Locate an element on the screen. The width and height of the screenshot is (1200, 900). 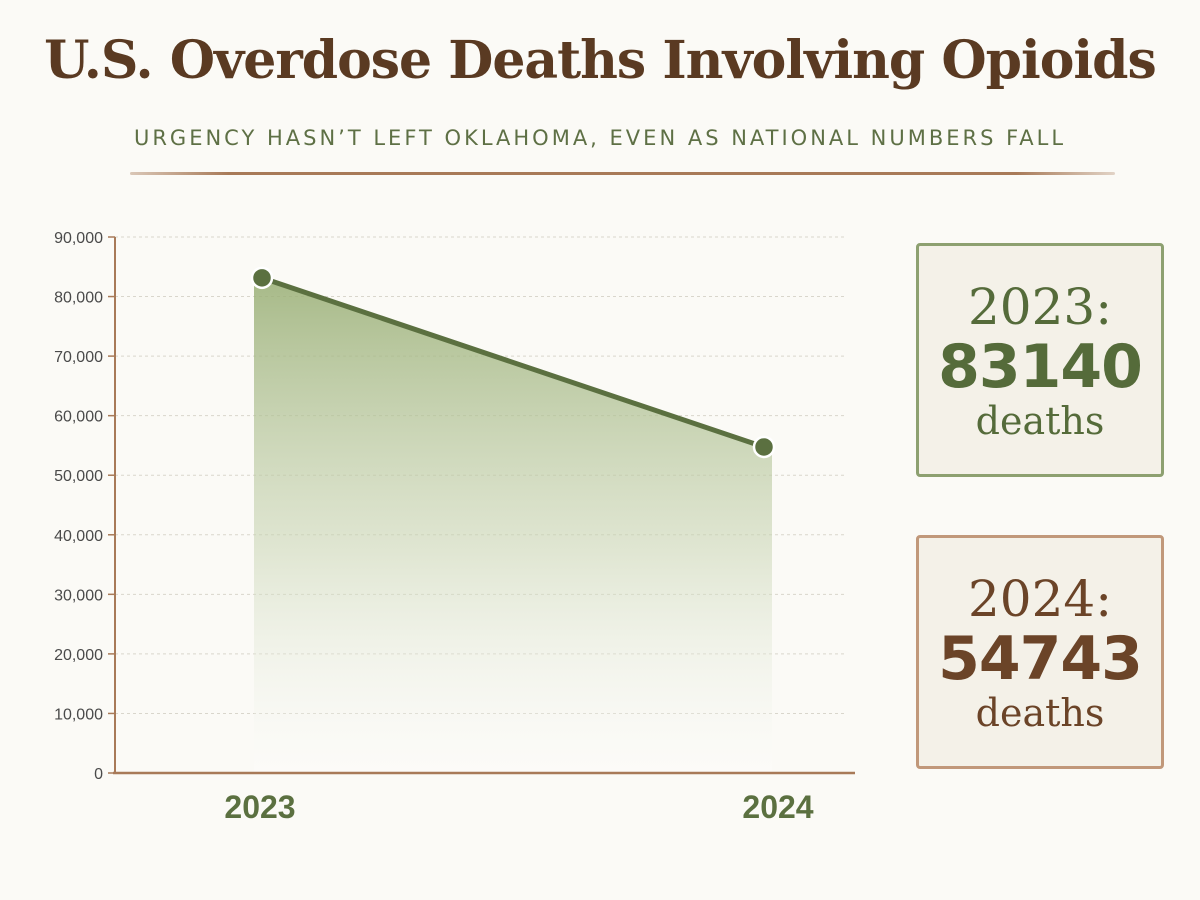
x-tick-label: 2024 is located at coordinates (777, 807).